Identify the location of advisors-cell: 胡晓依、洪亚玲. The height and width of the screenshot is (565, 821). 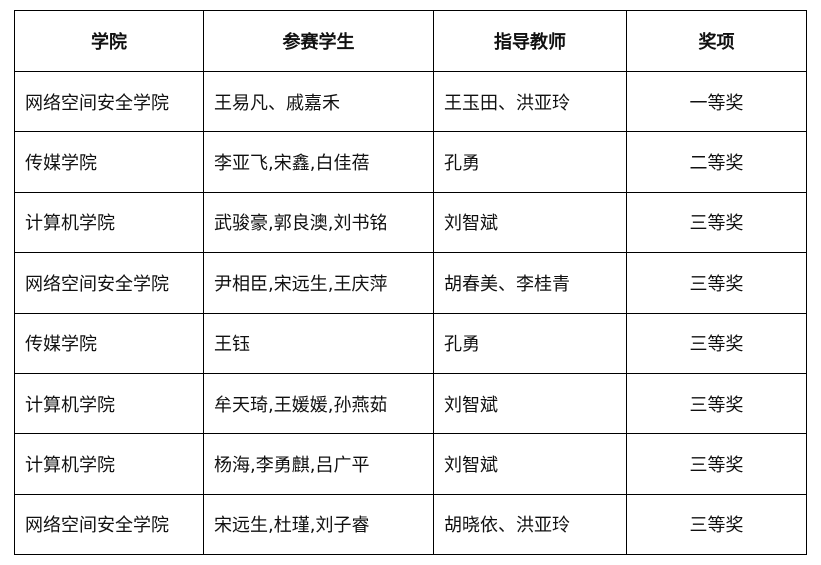
(530, 524).